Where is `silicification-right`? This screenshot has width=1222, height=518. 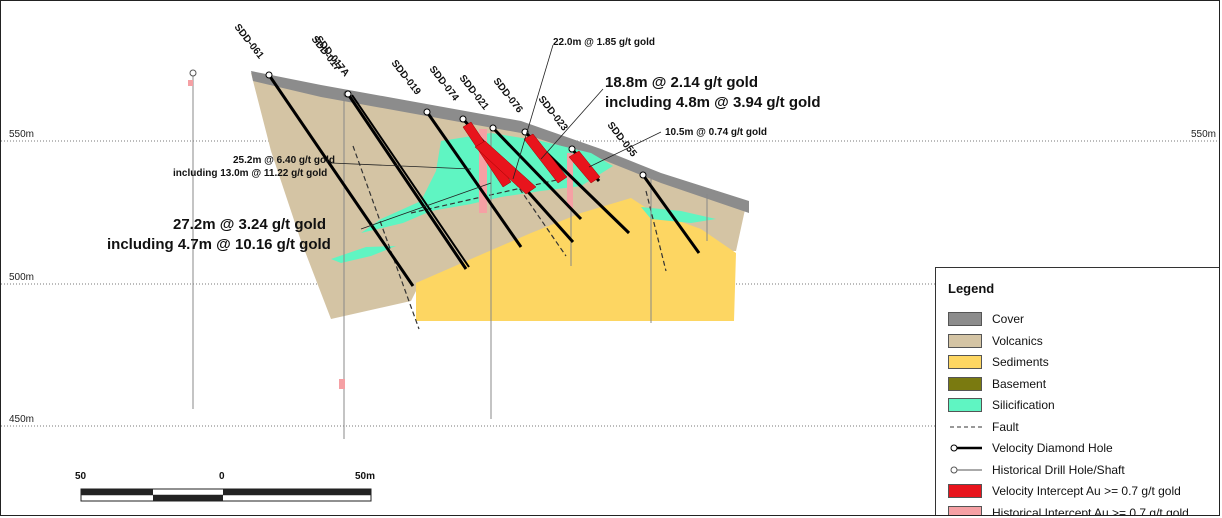 silicification-right is located at coordinates (678, 215).